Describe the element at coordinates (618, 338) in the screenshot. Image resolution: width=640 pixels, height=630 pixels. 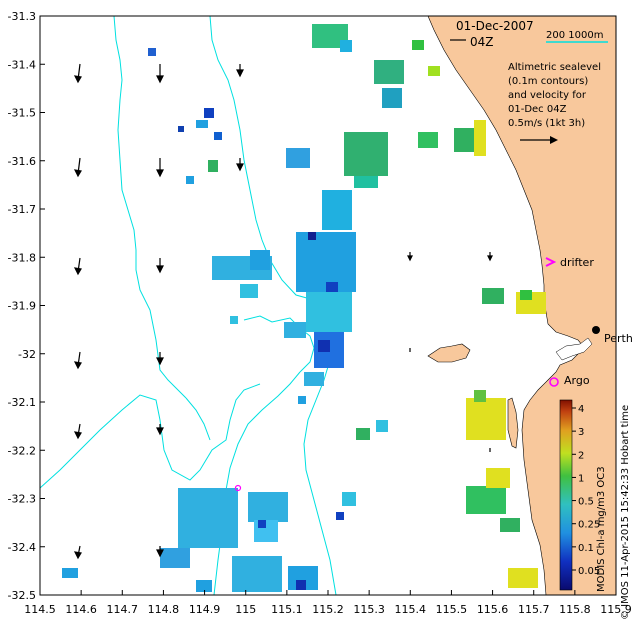
I see `perth-label: Perth` at that location.